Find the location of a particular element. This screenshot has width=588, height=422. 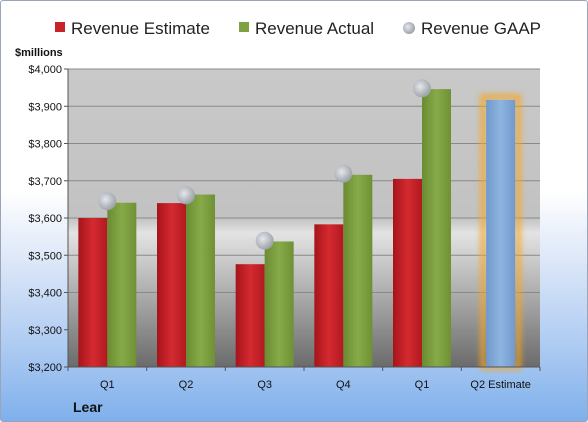

y-tick-label: $3,200 is located at coordinates (45, 368).